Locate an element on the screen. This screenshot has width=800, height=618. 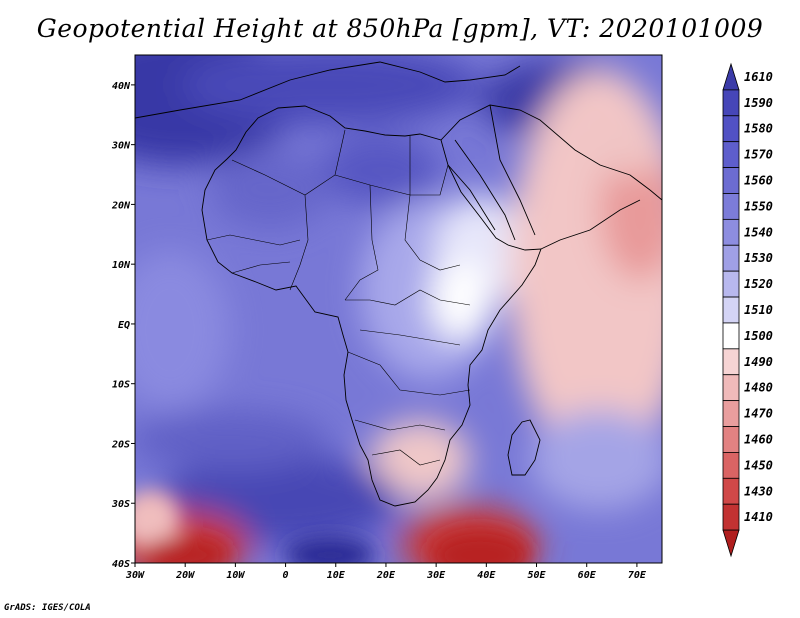
field-mediterranean is located at coordinates (330, 90).